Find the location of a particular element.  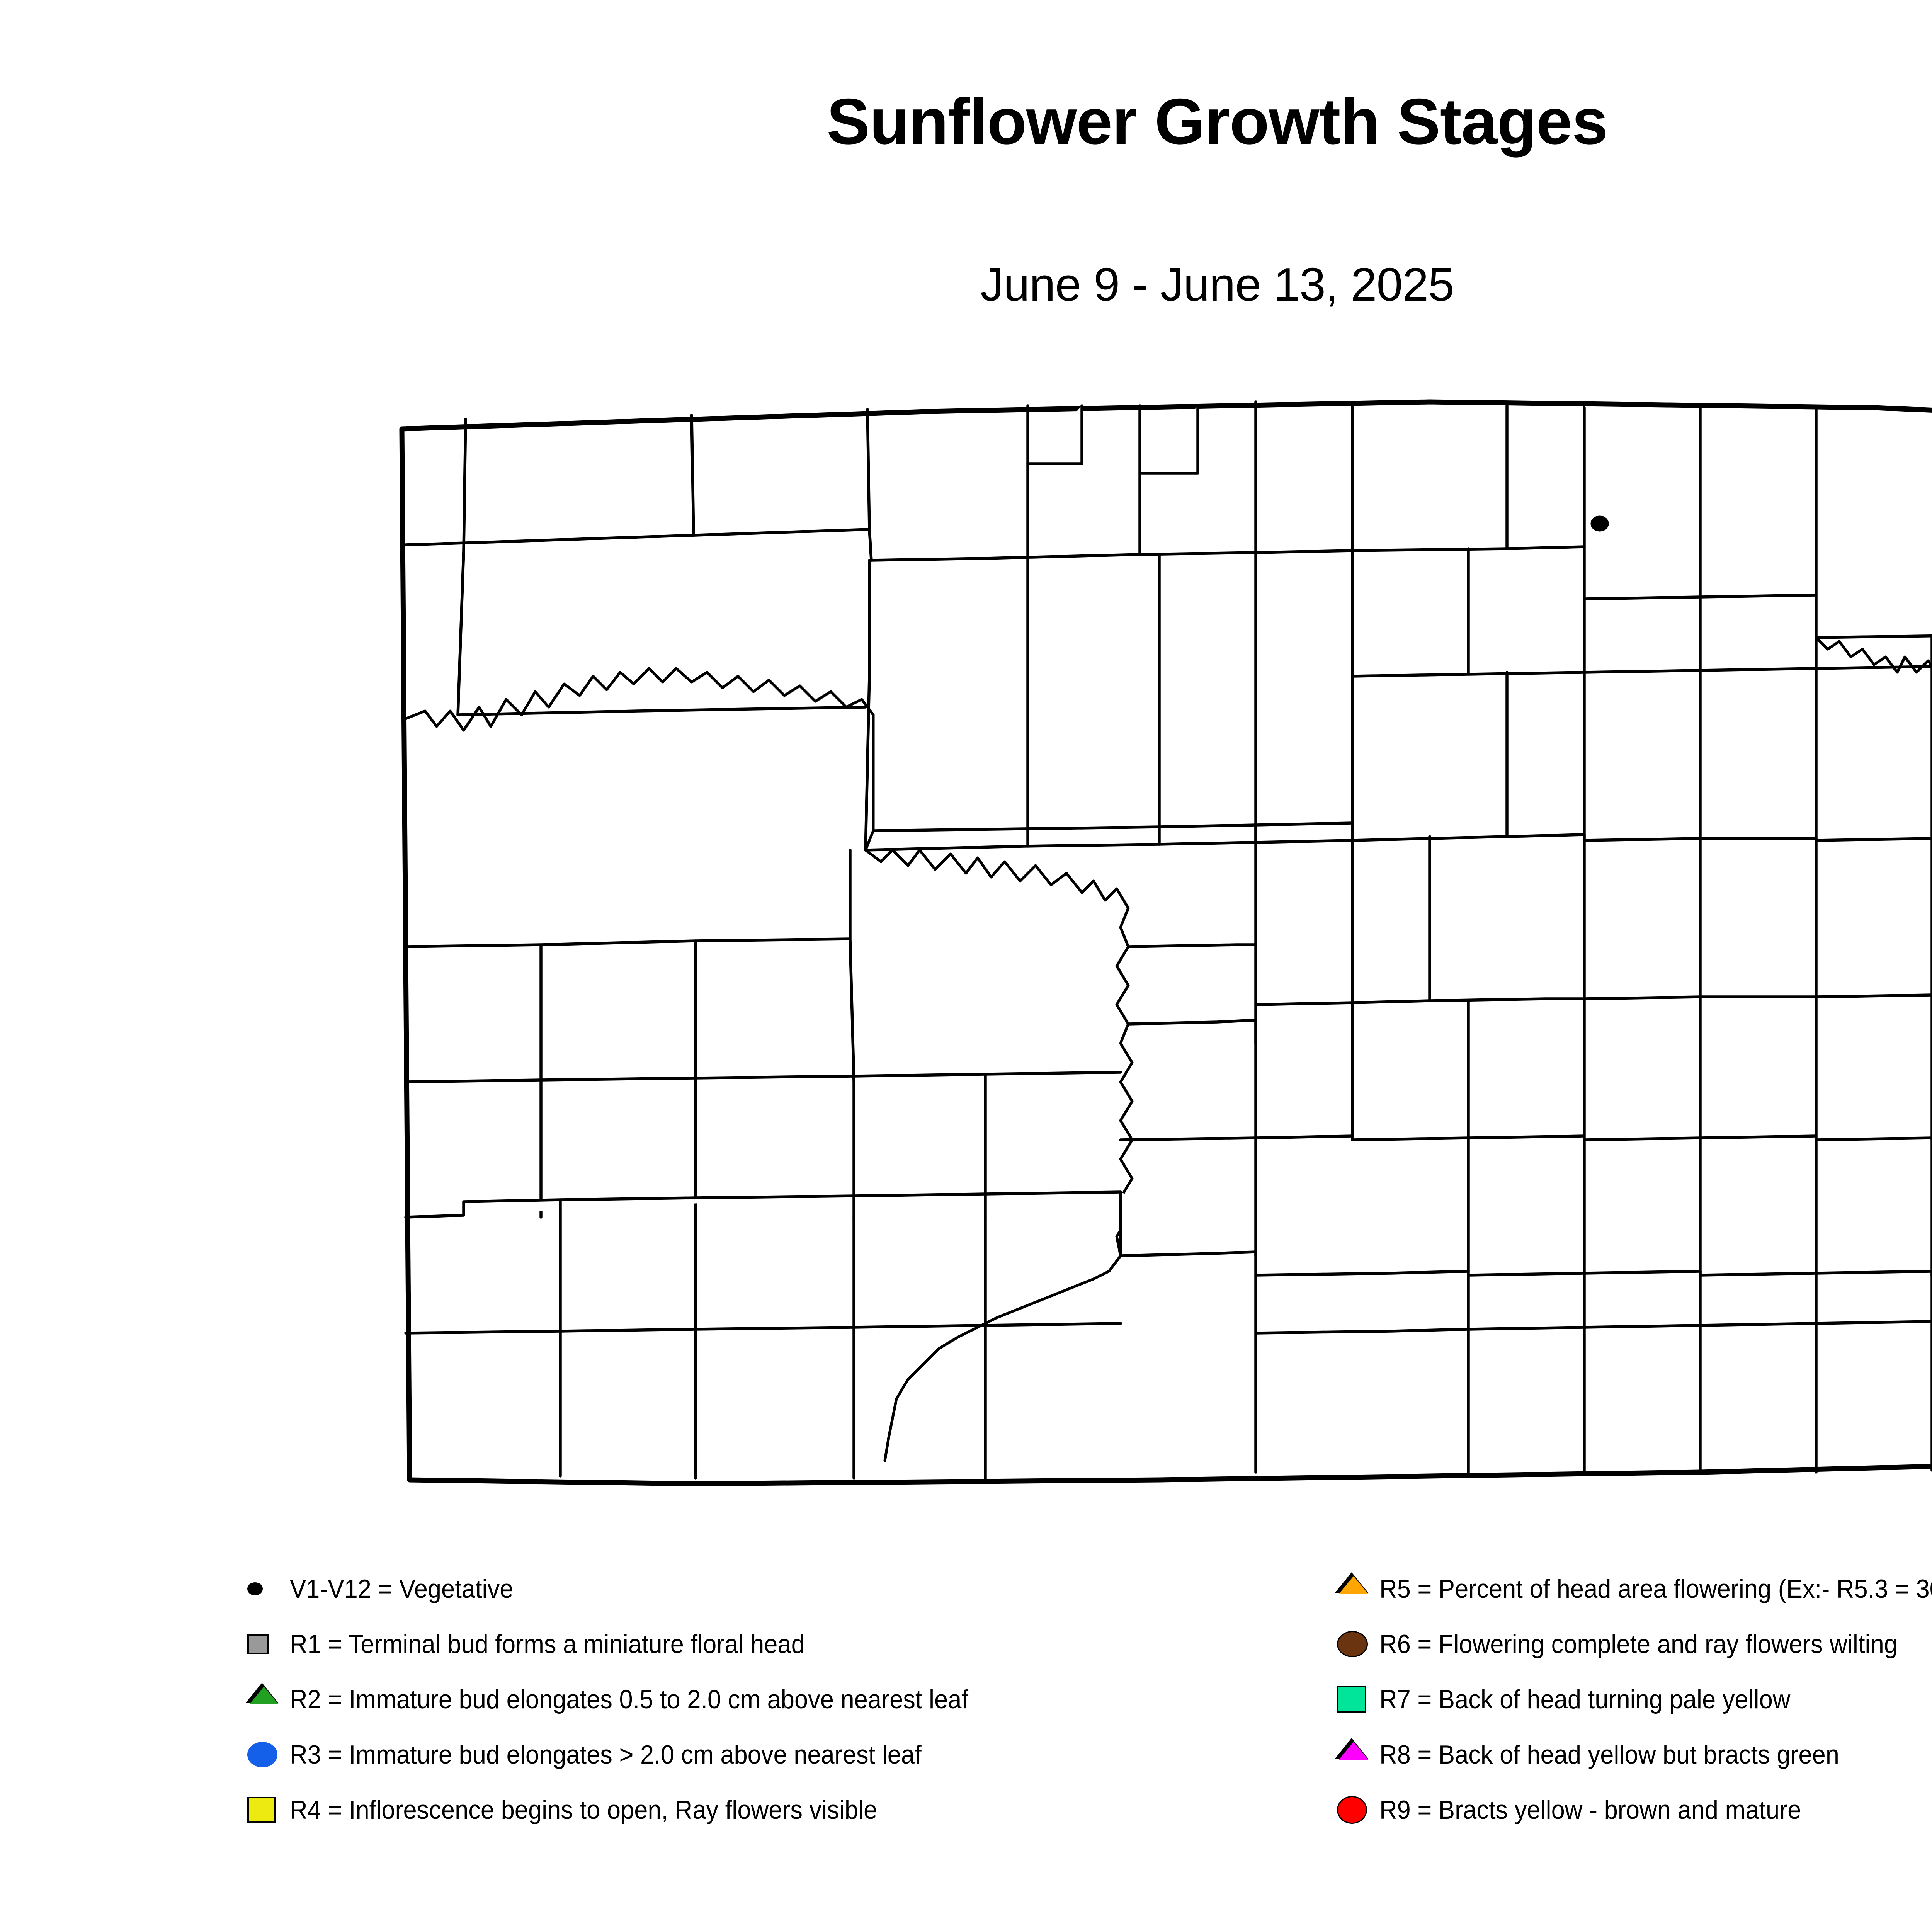

date-range-text: June 9 - June 13, 2025 is located at coordinates (1217, 284).